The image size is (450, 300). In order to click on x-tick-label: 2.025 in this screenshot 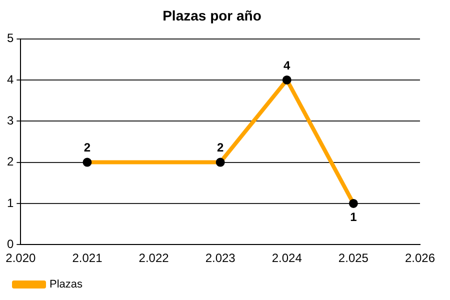, I will do `click(353, 258)`.